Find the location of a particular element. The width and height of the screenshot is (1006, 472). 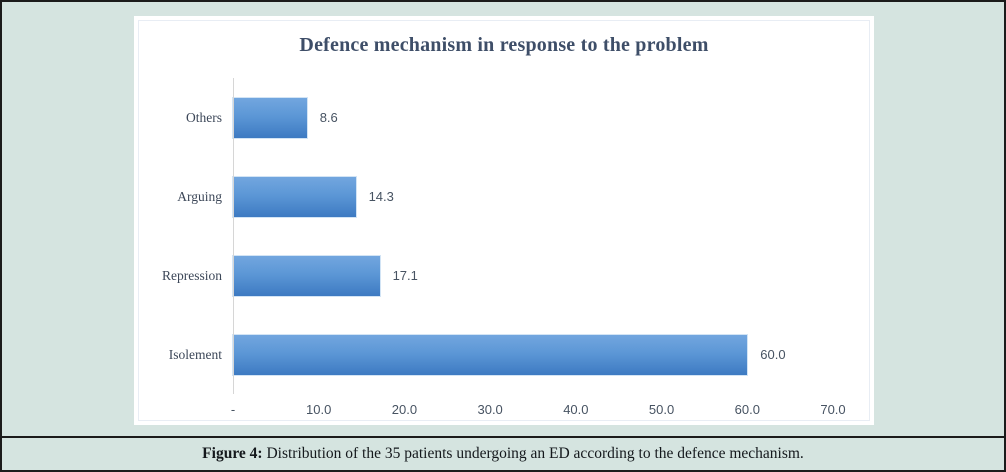

x-axis-tick-label: 60.0 is located at coordinates (747, 409).